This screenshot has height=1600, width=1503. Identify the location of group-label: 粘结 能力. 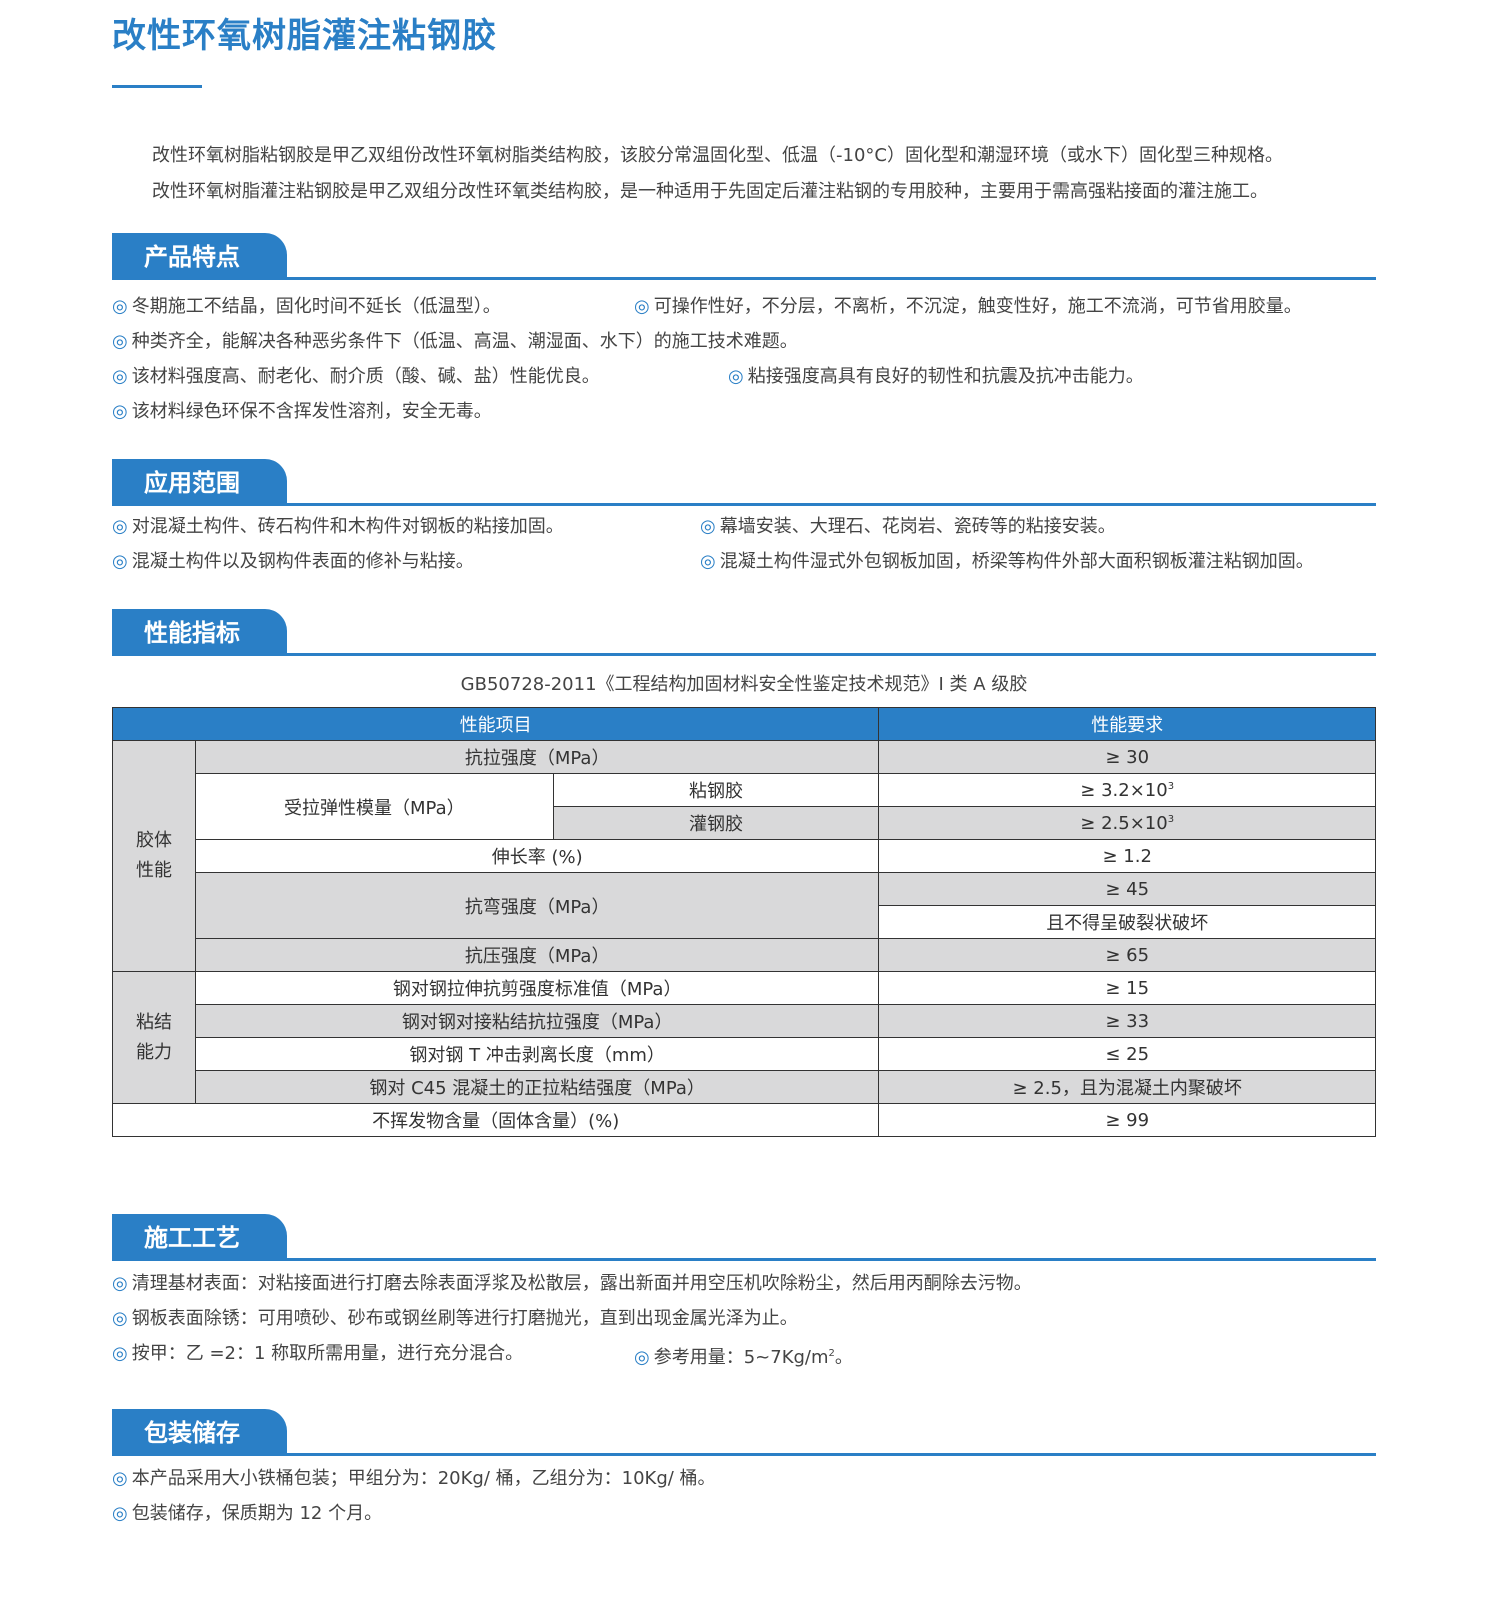
(154, 1037).